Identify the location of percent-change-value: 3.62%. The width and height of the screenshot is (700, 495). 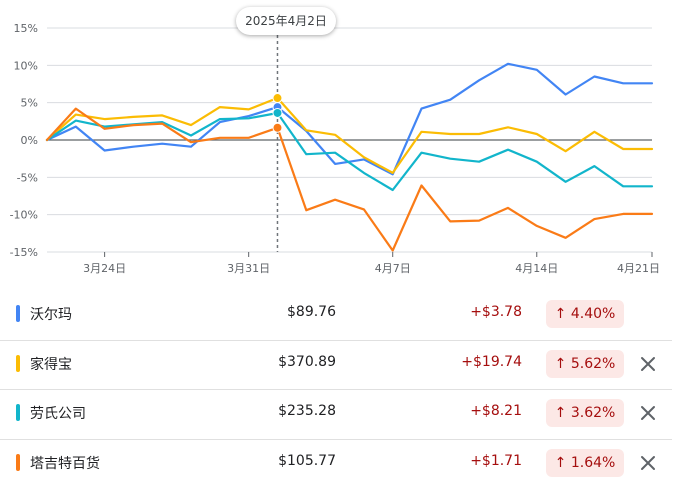
(593, 413).